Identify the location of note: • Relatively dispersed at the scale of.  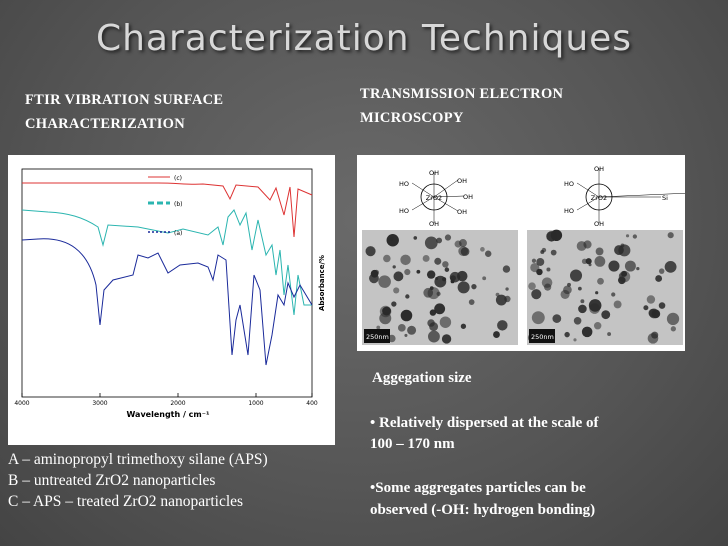
(484, 423).